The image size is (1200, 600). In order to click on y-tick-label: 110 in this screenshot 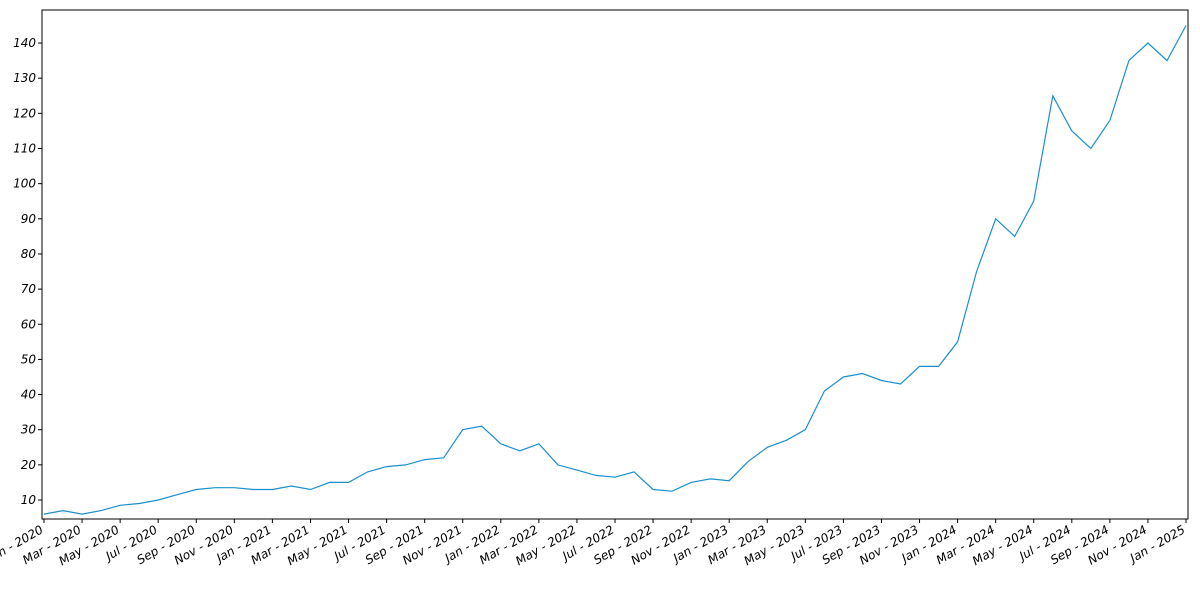, I will do `click(24, 148)`.